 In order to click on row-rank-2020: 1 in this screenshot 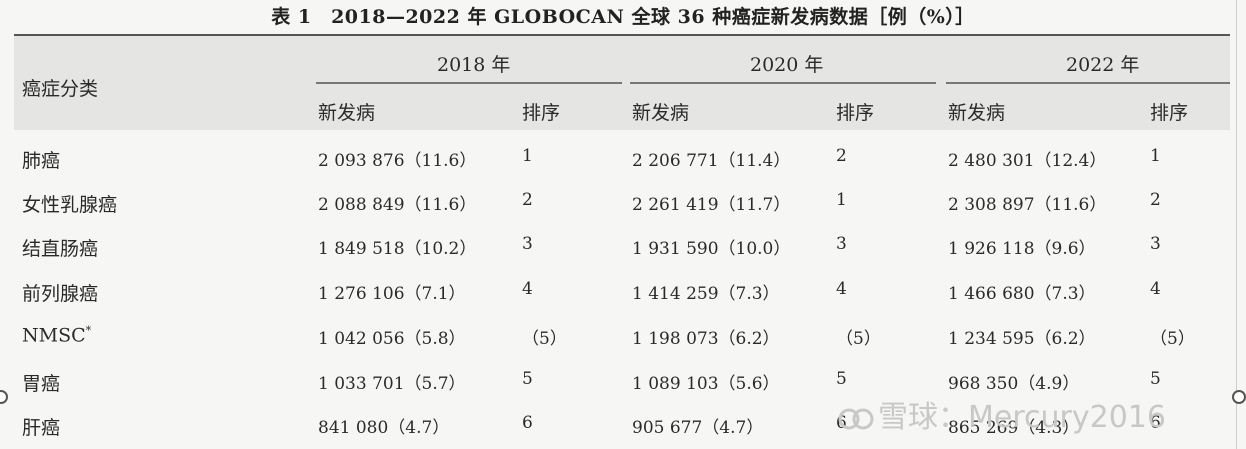, I will do `click(841, 200)`.